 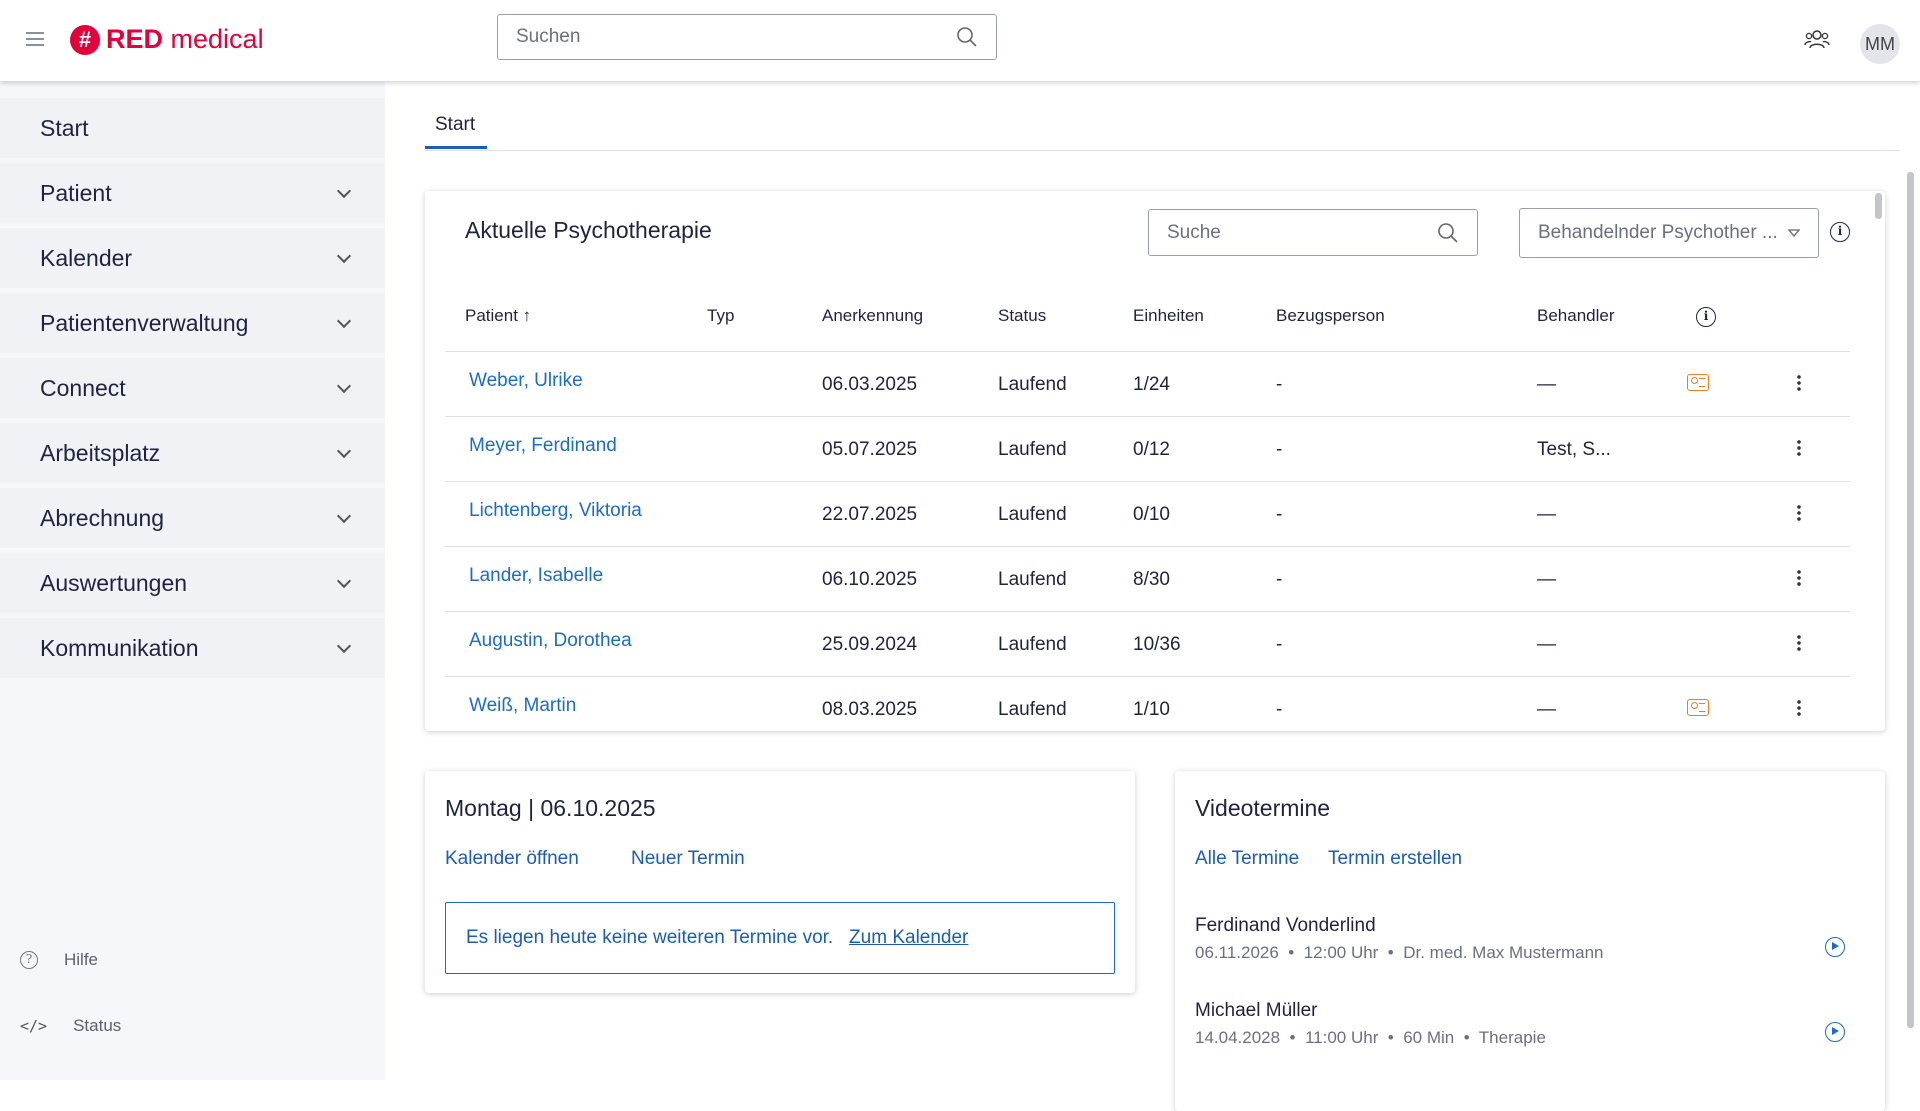 What do you see at coordinates (192, 258) in the screenshot?
I see `sidebar-item-kalender: Kalender` at bounding box center [192, 258].